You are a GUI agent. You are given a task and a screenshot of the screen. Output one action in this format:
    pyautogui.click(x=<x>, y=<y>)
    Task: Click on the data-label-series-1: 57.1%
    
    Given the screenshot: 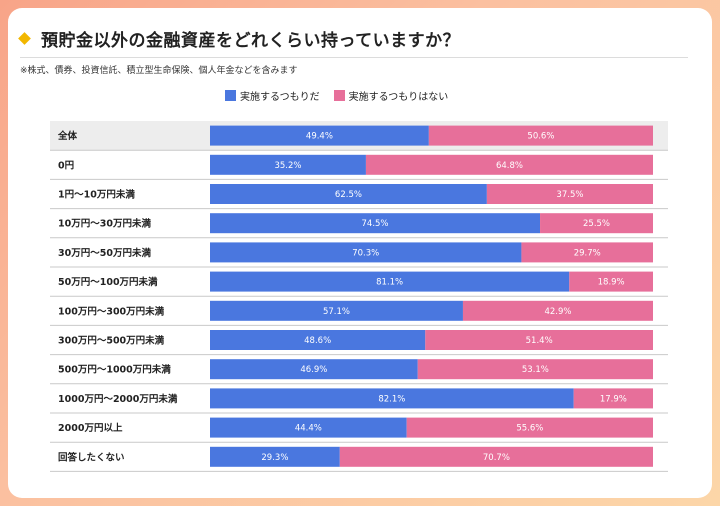 What is the action you would take?
    pyautogui.click(x=336, y=312)
    